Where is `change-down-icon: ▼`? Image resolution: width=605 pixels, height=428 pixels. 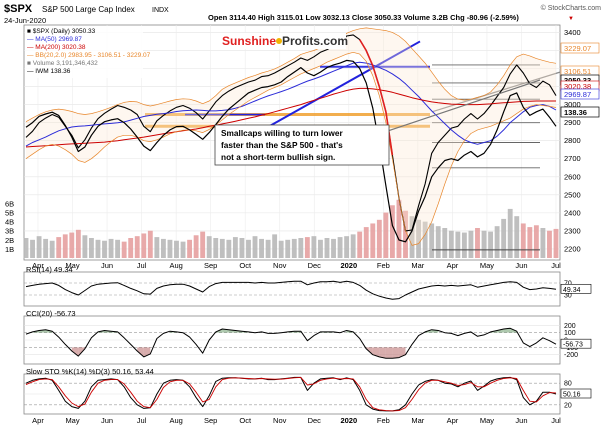
change-down-icon: ▼ is located at coordinates (571, 19).